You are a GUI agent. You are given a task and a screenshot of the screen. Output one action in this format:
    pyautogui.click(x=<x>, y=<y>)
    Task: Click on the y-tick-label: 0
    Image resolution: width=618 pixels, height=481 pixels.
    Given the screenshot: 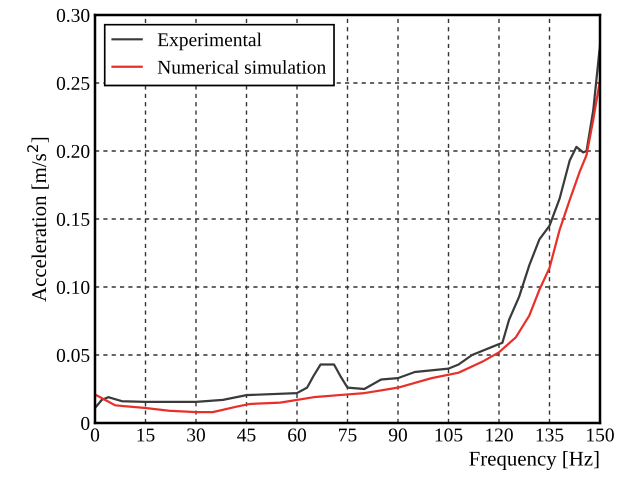 What is the action you would take?
    pyautogui.click(x=85, y=423)
    